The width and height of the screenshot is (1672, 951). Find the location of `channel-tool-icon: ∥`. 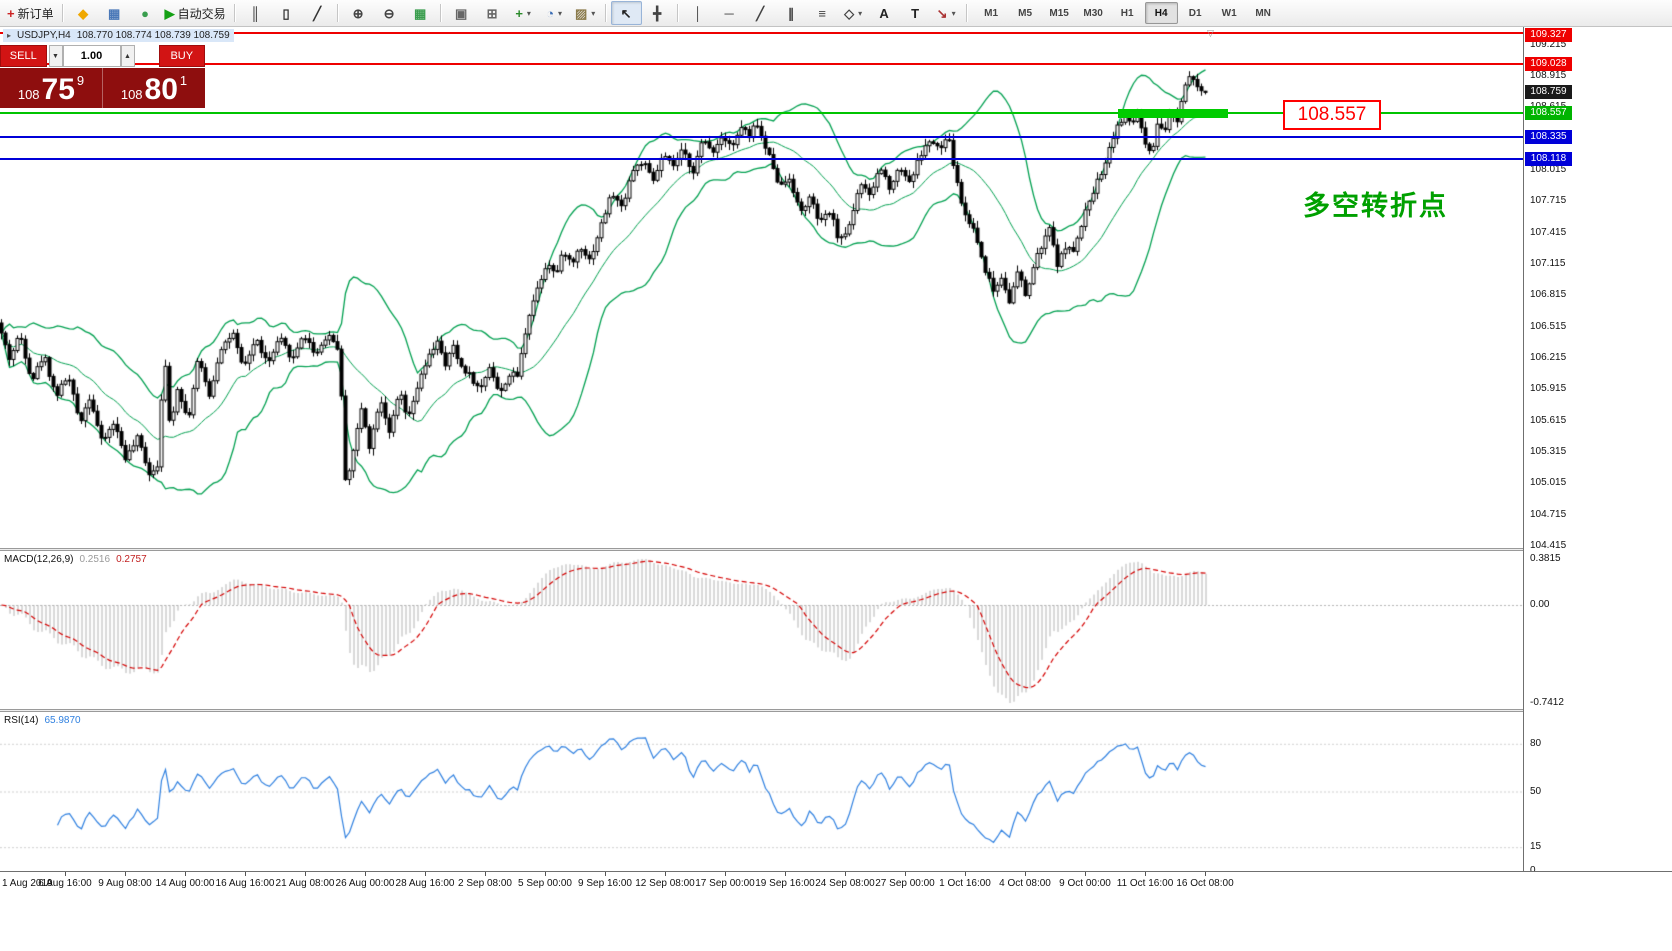

channel-tool-icon: ∥ is located at coordinates (791, 13).